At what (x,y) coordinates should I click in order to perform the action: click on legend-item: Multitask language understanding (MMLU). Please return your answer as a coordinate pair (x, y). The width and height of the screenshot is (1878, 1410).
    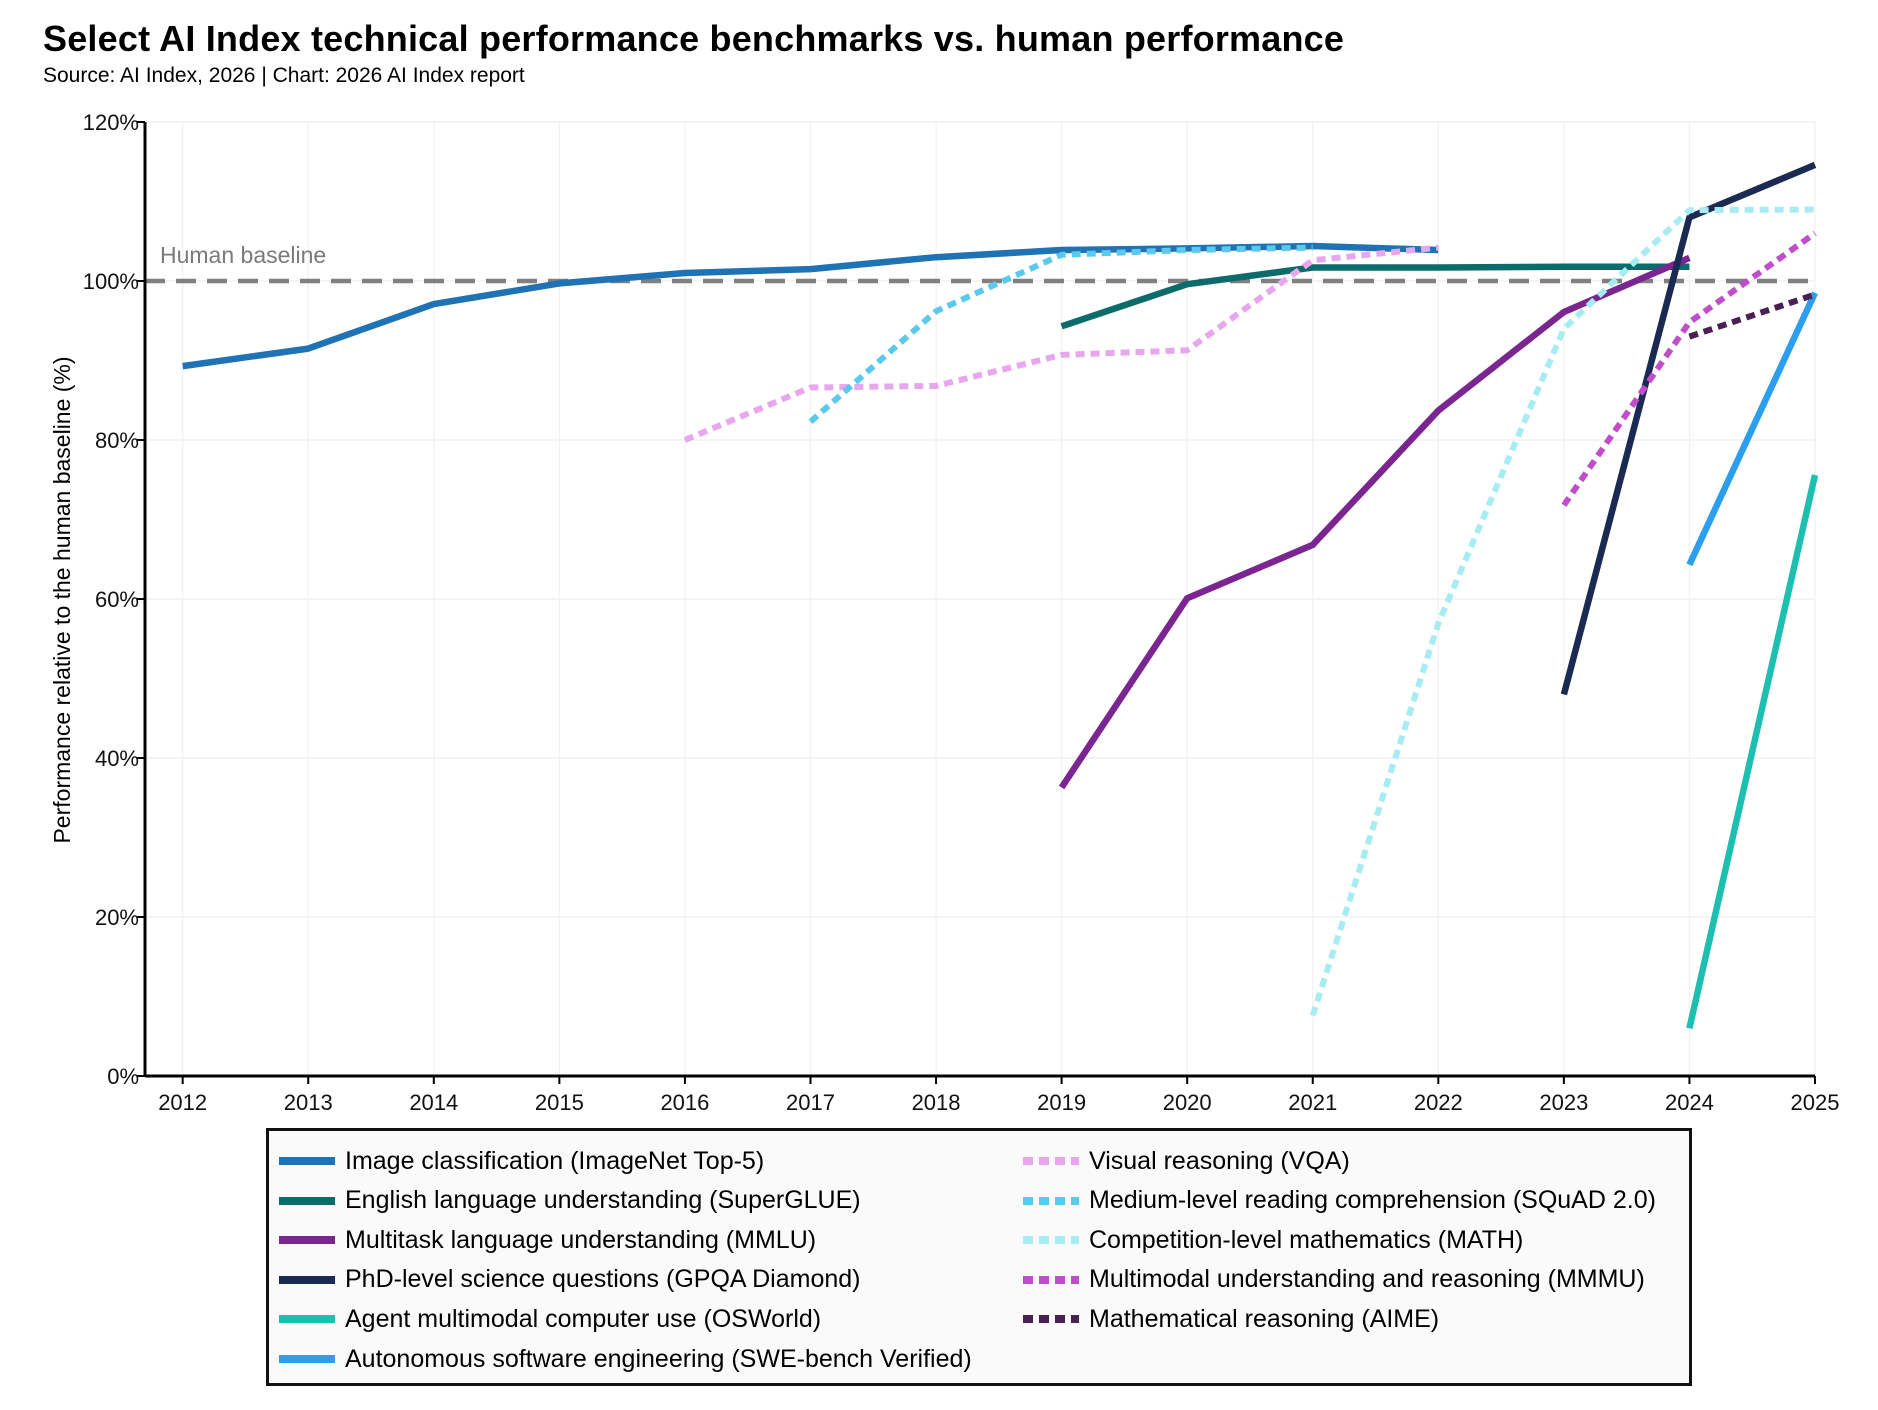
    Looking at the image, I should click on (547, 1240).